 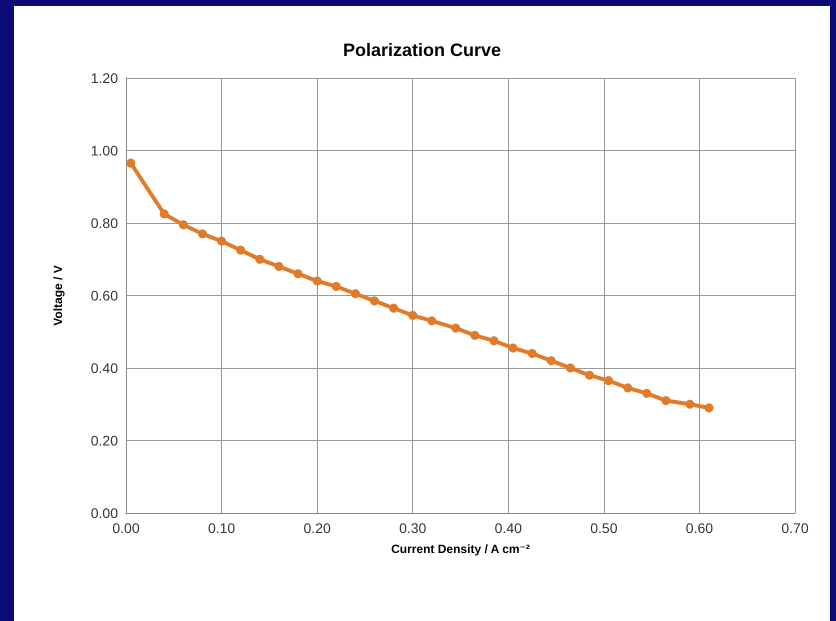 What do you see at coordinates (104, 368) in the screenshot?
I see `y-tick-label: 0.40` at bounding box center [104, 368].